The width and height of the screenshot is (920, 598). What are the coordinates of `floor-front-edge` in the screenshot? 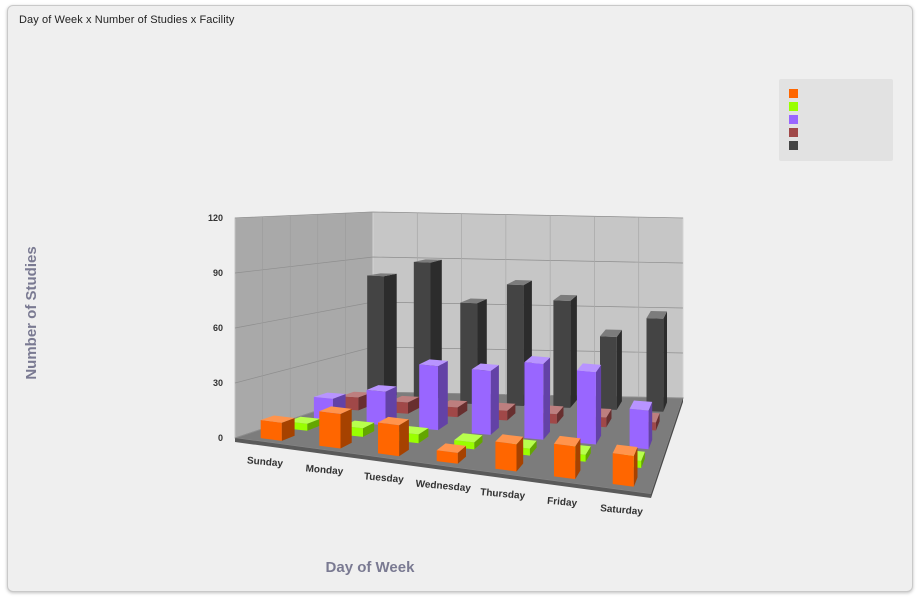 It's located at (443, 468).